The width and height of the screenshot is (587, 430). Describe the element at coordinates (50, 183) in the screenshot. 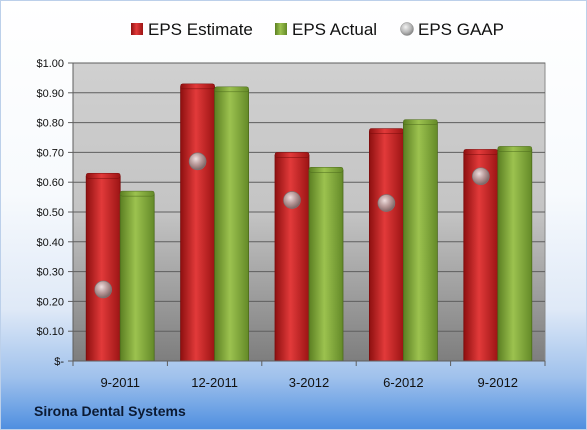

I see `y-tick-label: $0.60` at that location.